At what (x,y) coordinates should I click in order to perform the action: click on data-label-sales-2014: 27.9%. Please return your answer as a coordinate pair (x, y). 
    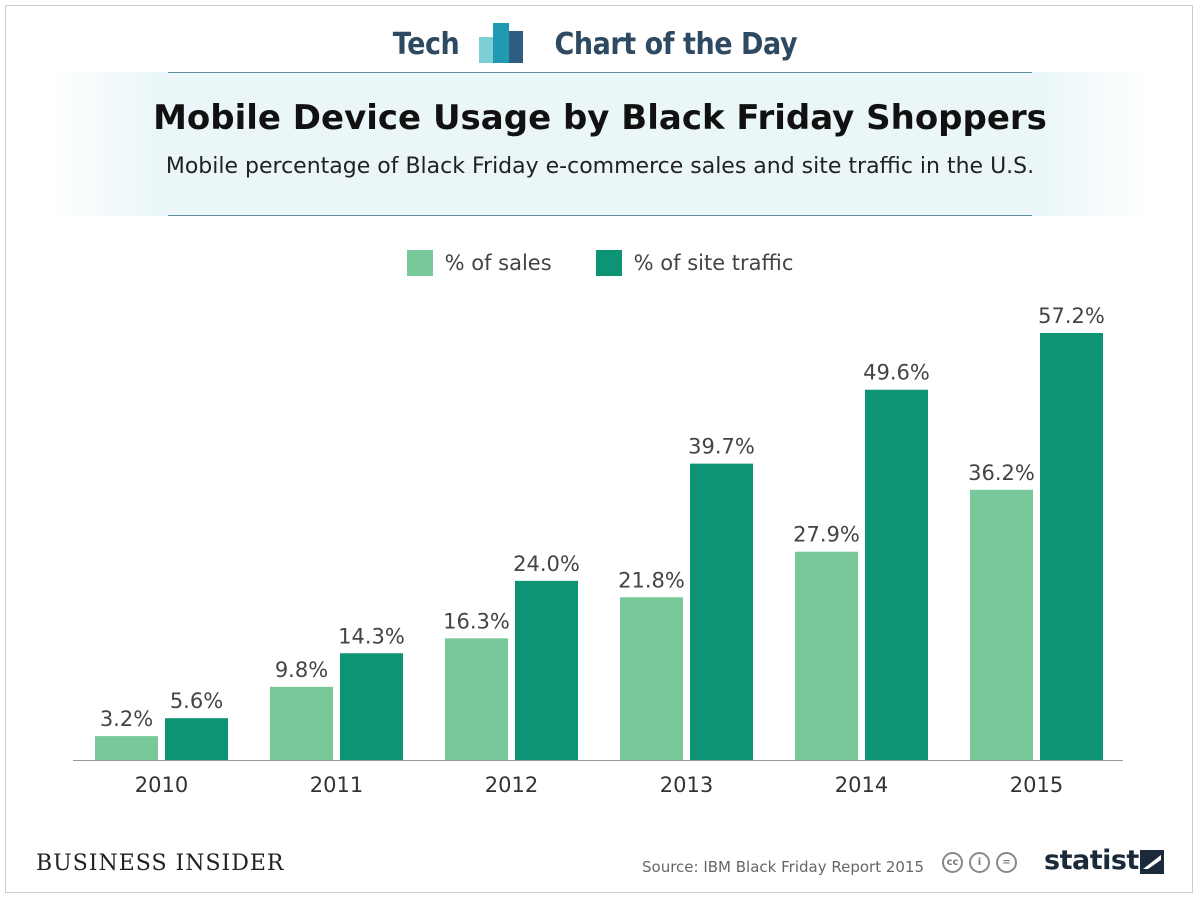
    Looking at the image, I should click on (826, 535).